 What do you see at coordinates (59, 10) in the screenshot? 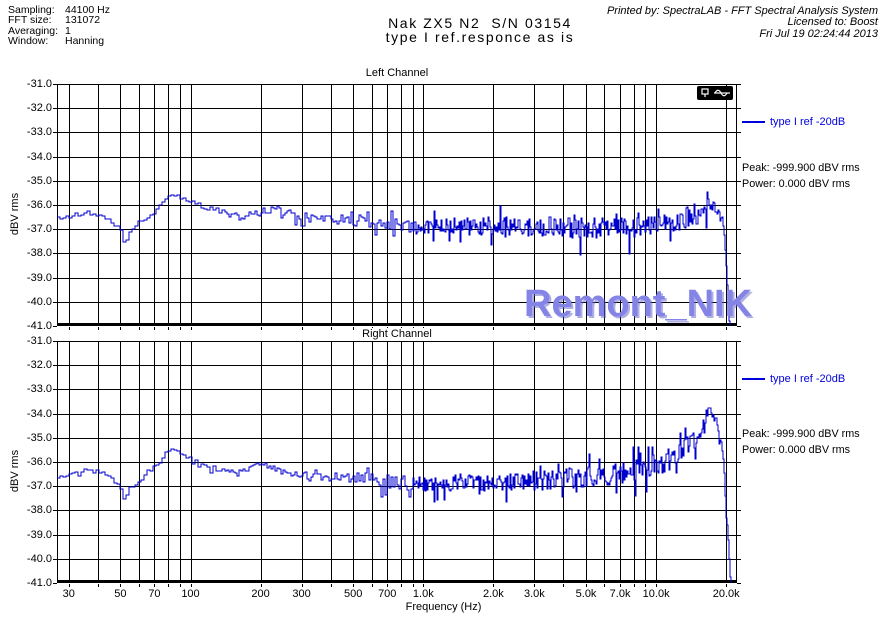
I see `param-row: Sampling: 44100 Hz` at bounding box center [59, 10].